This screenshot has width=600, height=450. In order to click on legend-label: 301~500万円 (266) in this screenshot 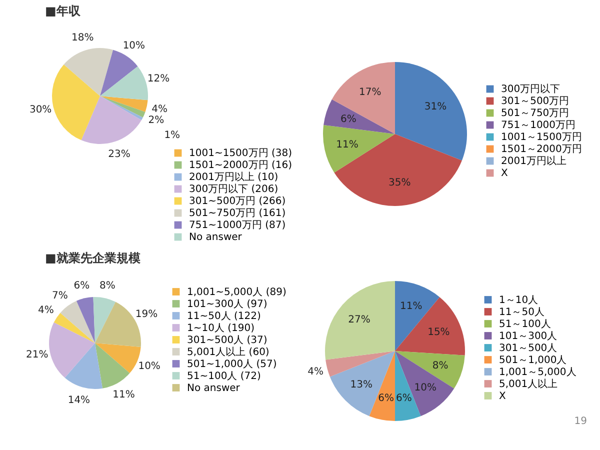, I will do `click(237, 201)`.